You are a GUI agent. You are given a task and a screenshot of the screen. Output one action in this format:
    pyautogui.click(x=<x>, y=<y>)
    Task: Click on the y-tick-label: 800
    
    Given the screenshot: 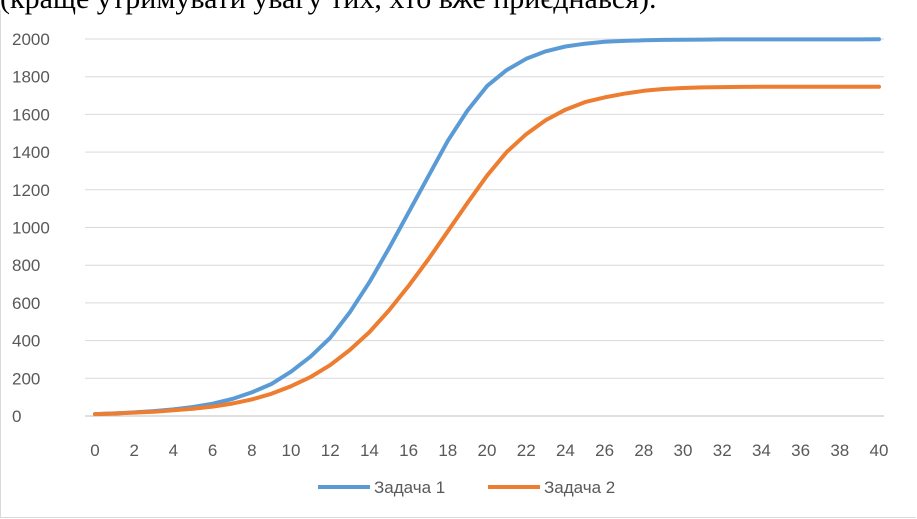 What is the action you would take?
    pyautogui.click(x=26, y=265)
    